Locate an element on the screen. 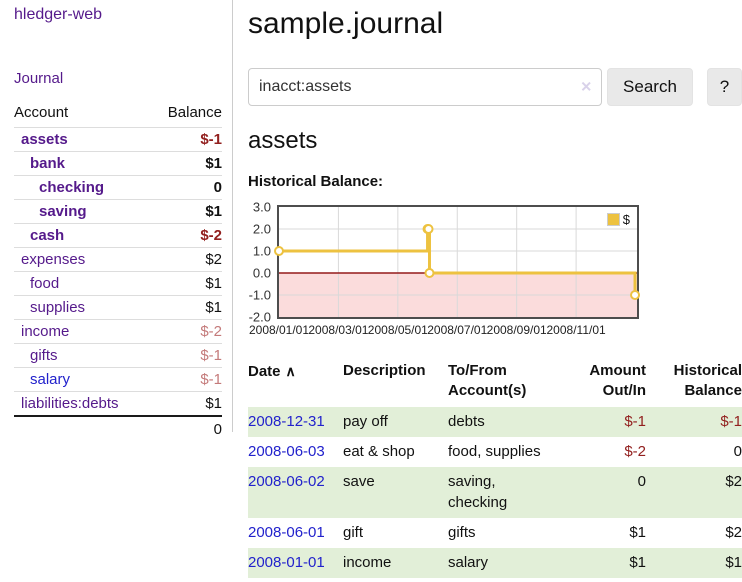 This screenshot has width=742, height=582. clear-search-icon: ✕ is located at coordinates (586, 86).